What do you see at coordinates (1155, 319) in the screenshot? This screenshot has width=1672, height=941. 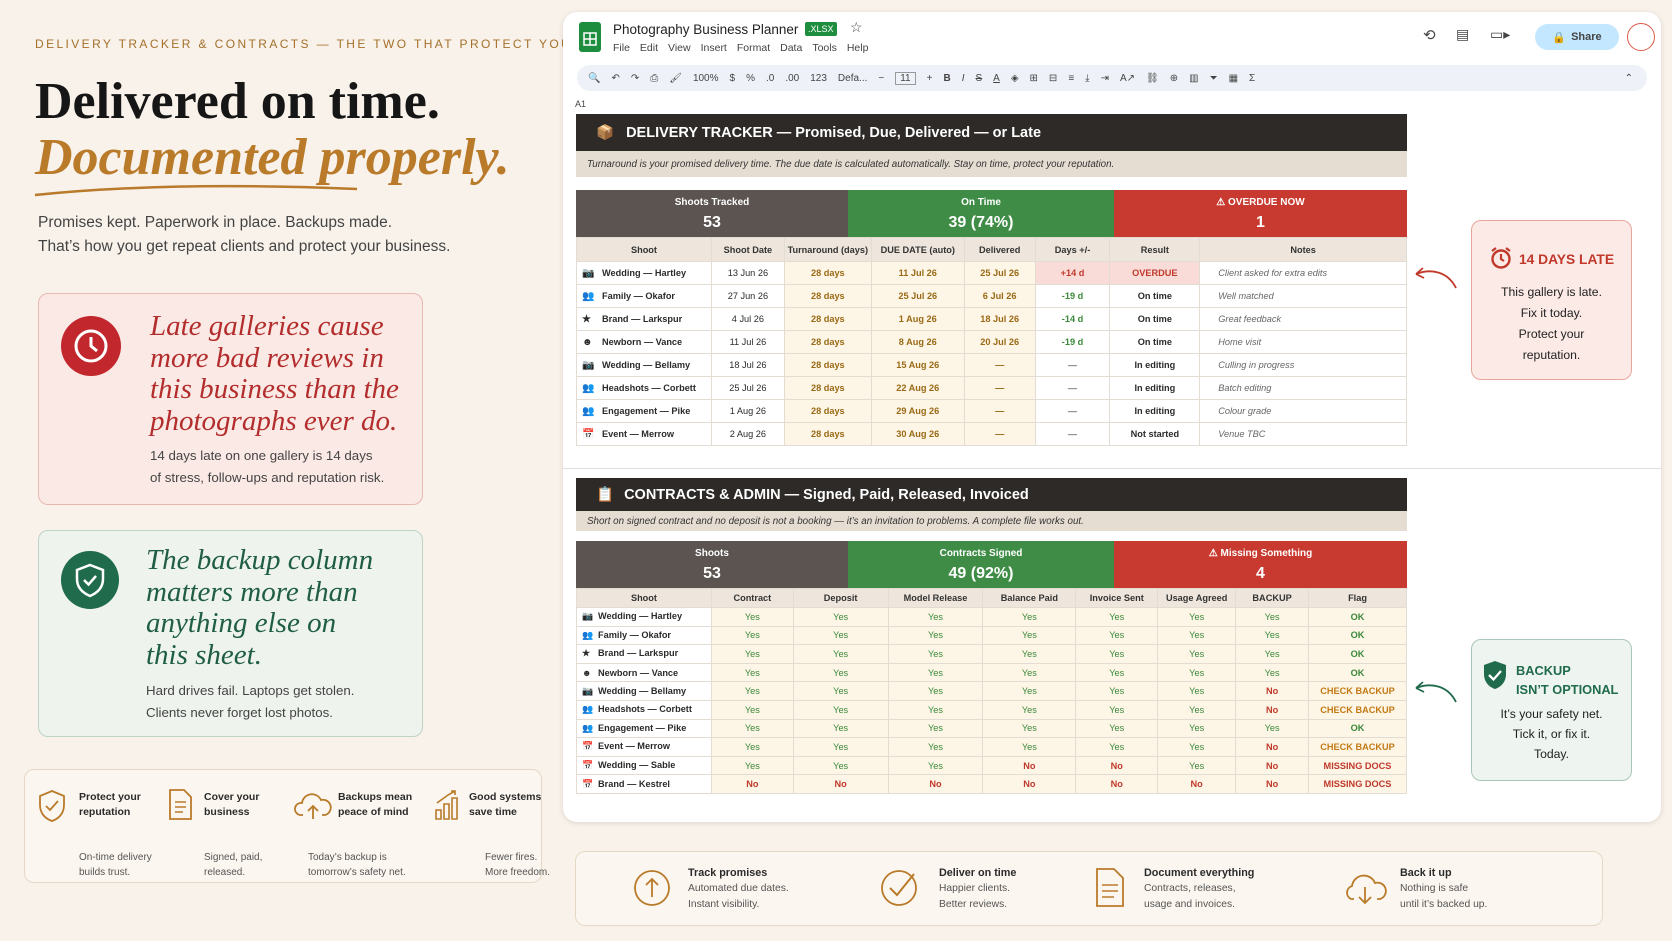 I see `cell-result: On time` at bounding box center [1155, 319].